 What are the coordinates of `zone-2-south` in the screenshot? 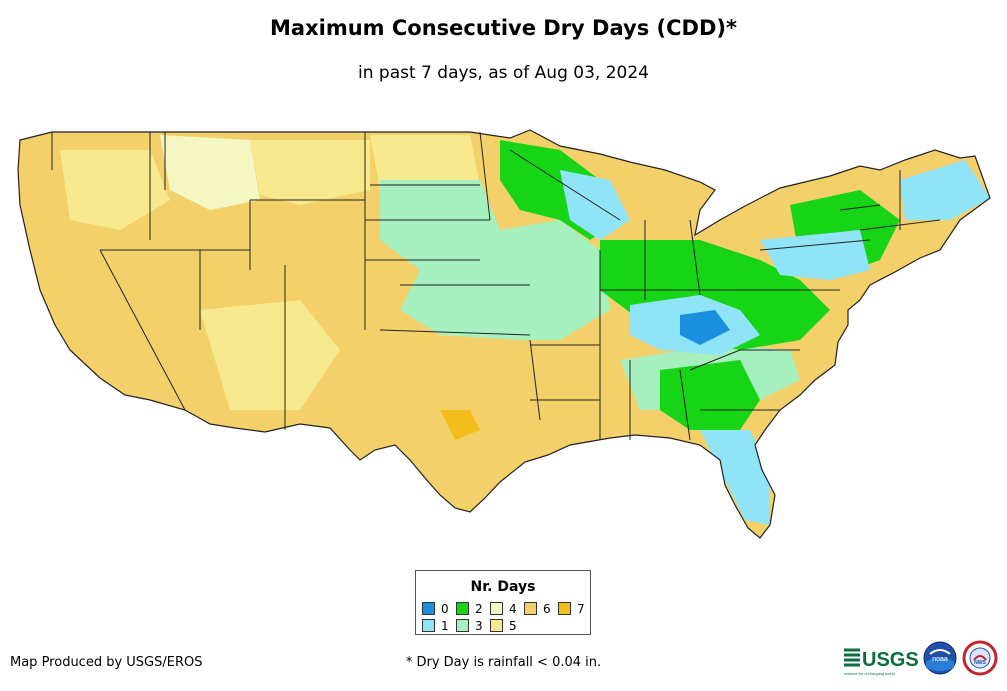 It's located at (710, 395).